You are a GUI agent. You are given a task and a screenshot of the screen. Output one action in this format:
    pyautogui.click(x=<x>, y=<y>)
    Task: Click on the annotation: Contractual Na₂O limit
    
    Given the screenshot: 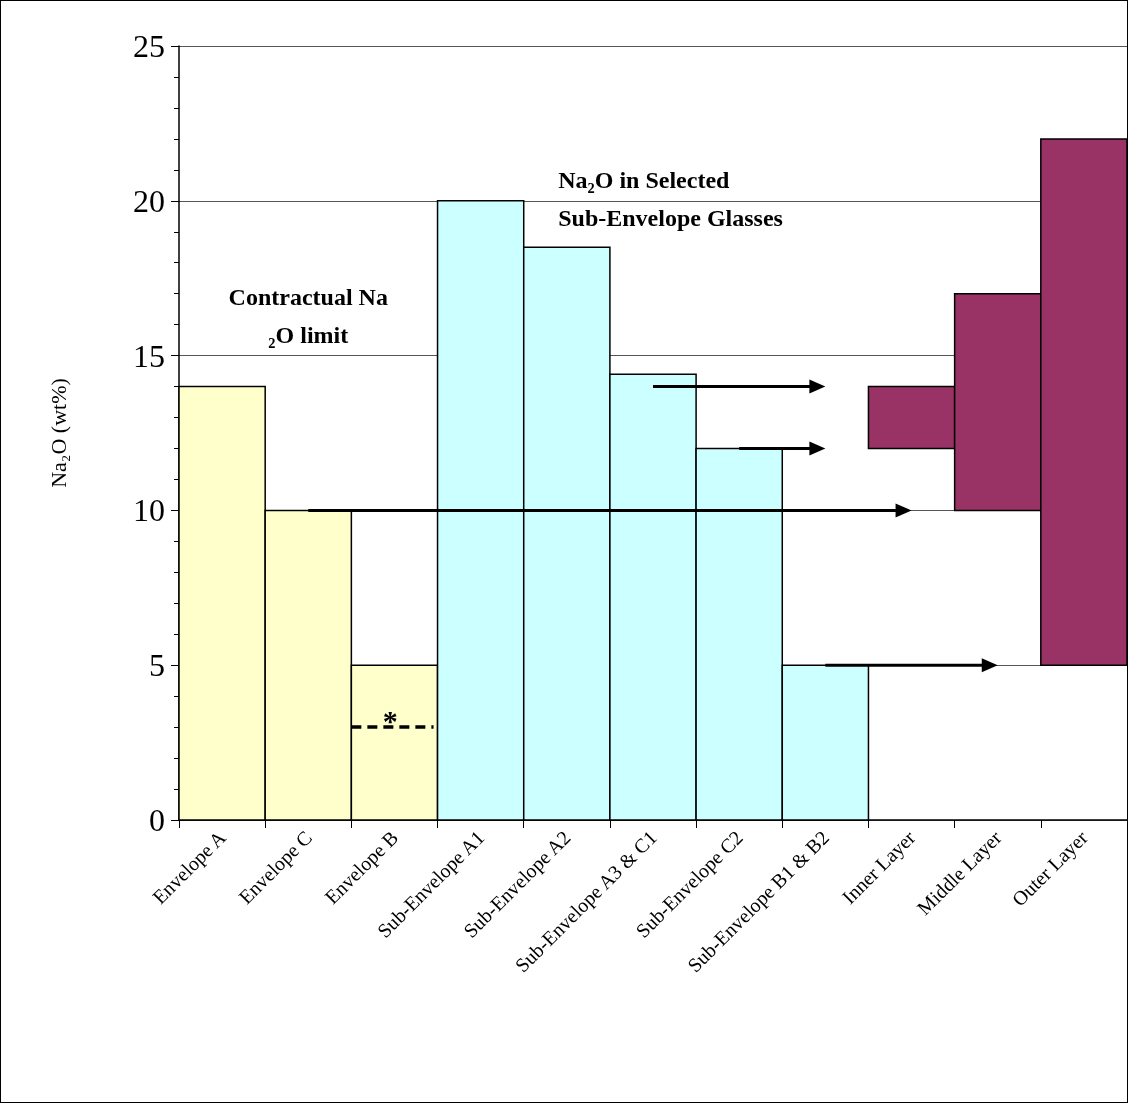 What is the action you would take?
    pyautogui.click(x=308, y=316)
    